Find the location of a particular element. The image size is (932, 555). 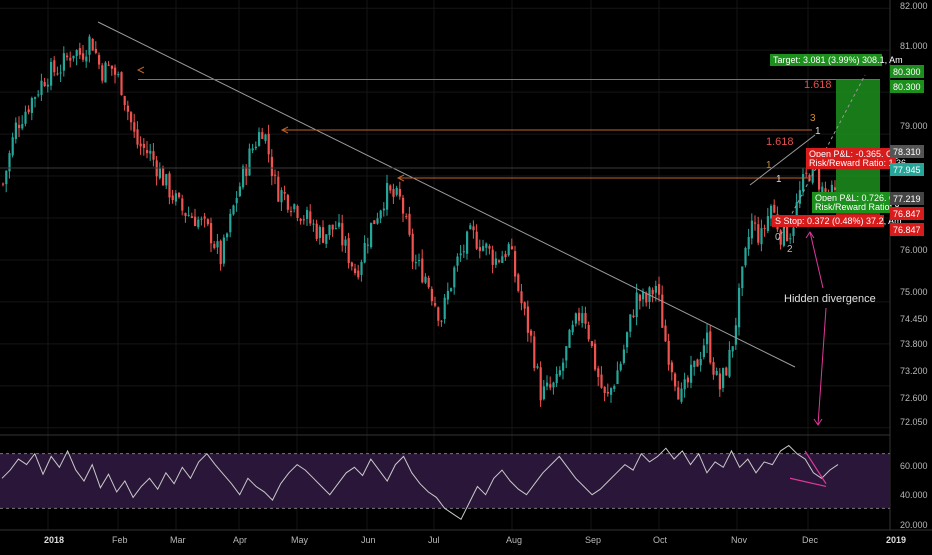

rsi-overbought-oversold-band is located at coordinates (445, 481).